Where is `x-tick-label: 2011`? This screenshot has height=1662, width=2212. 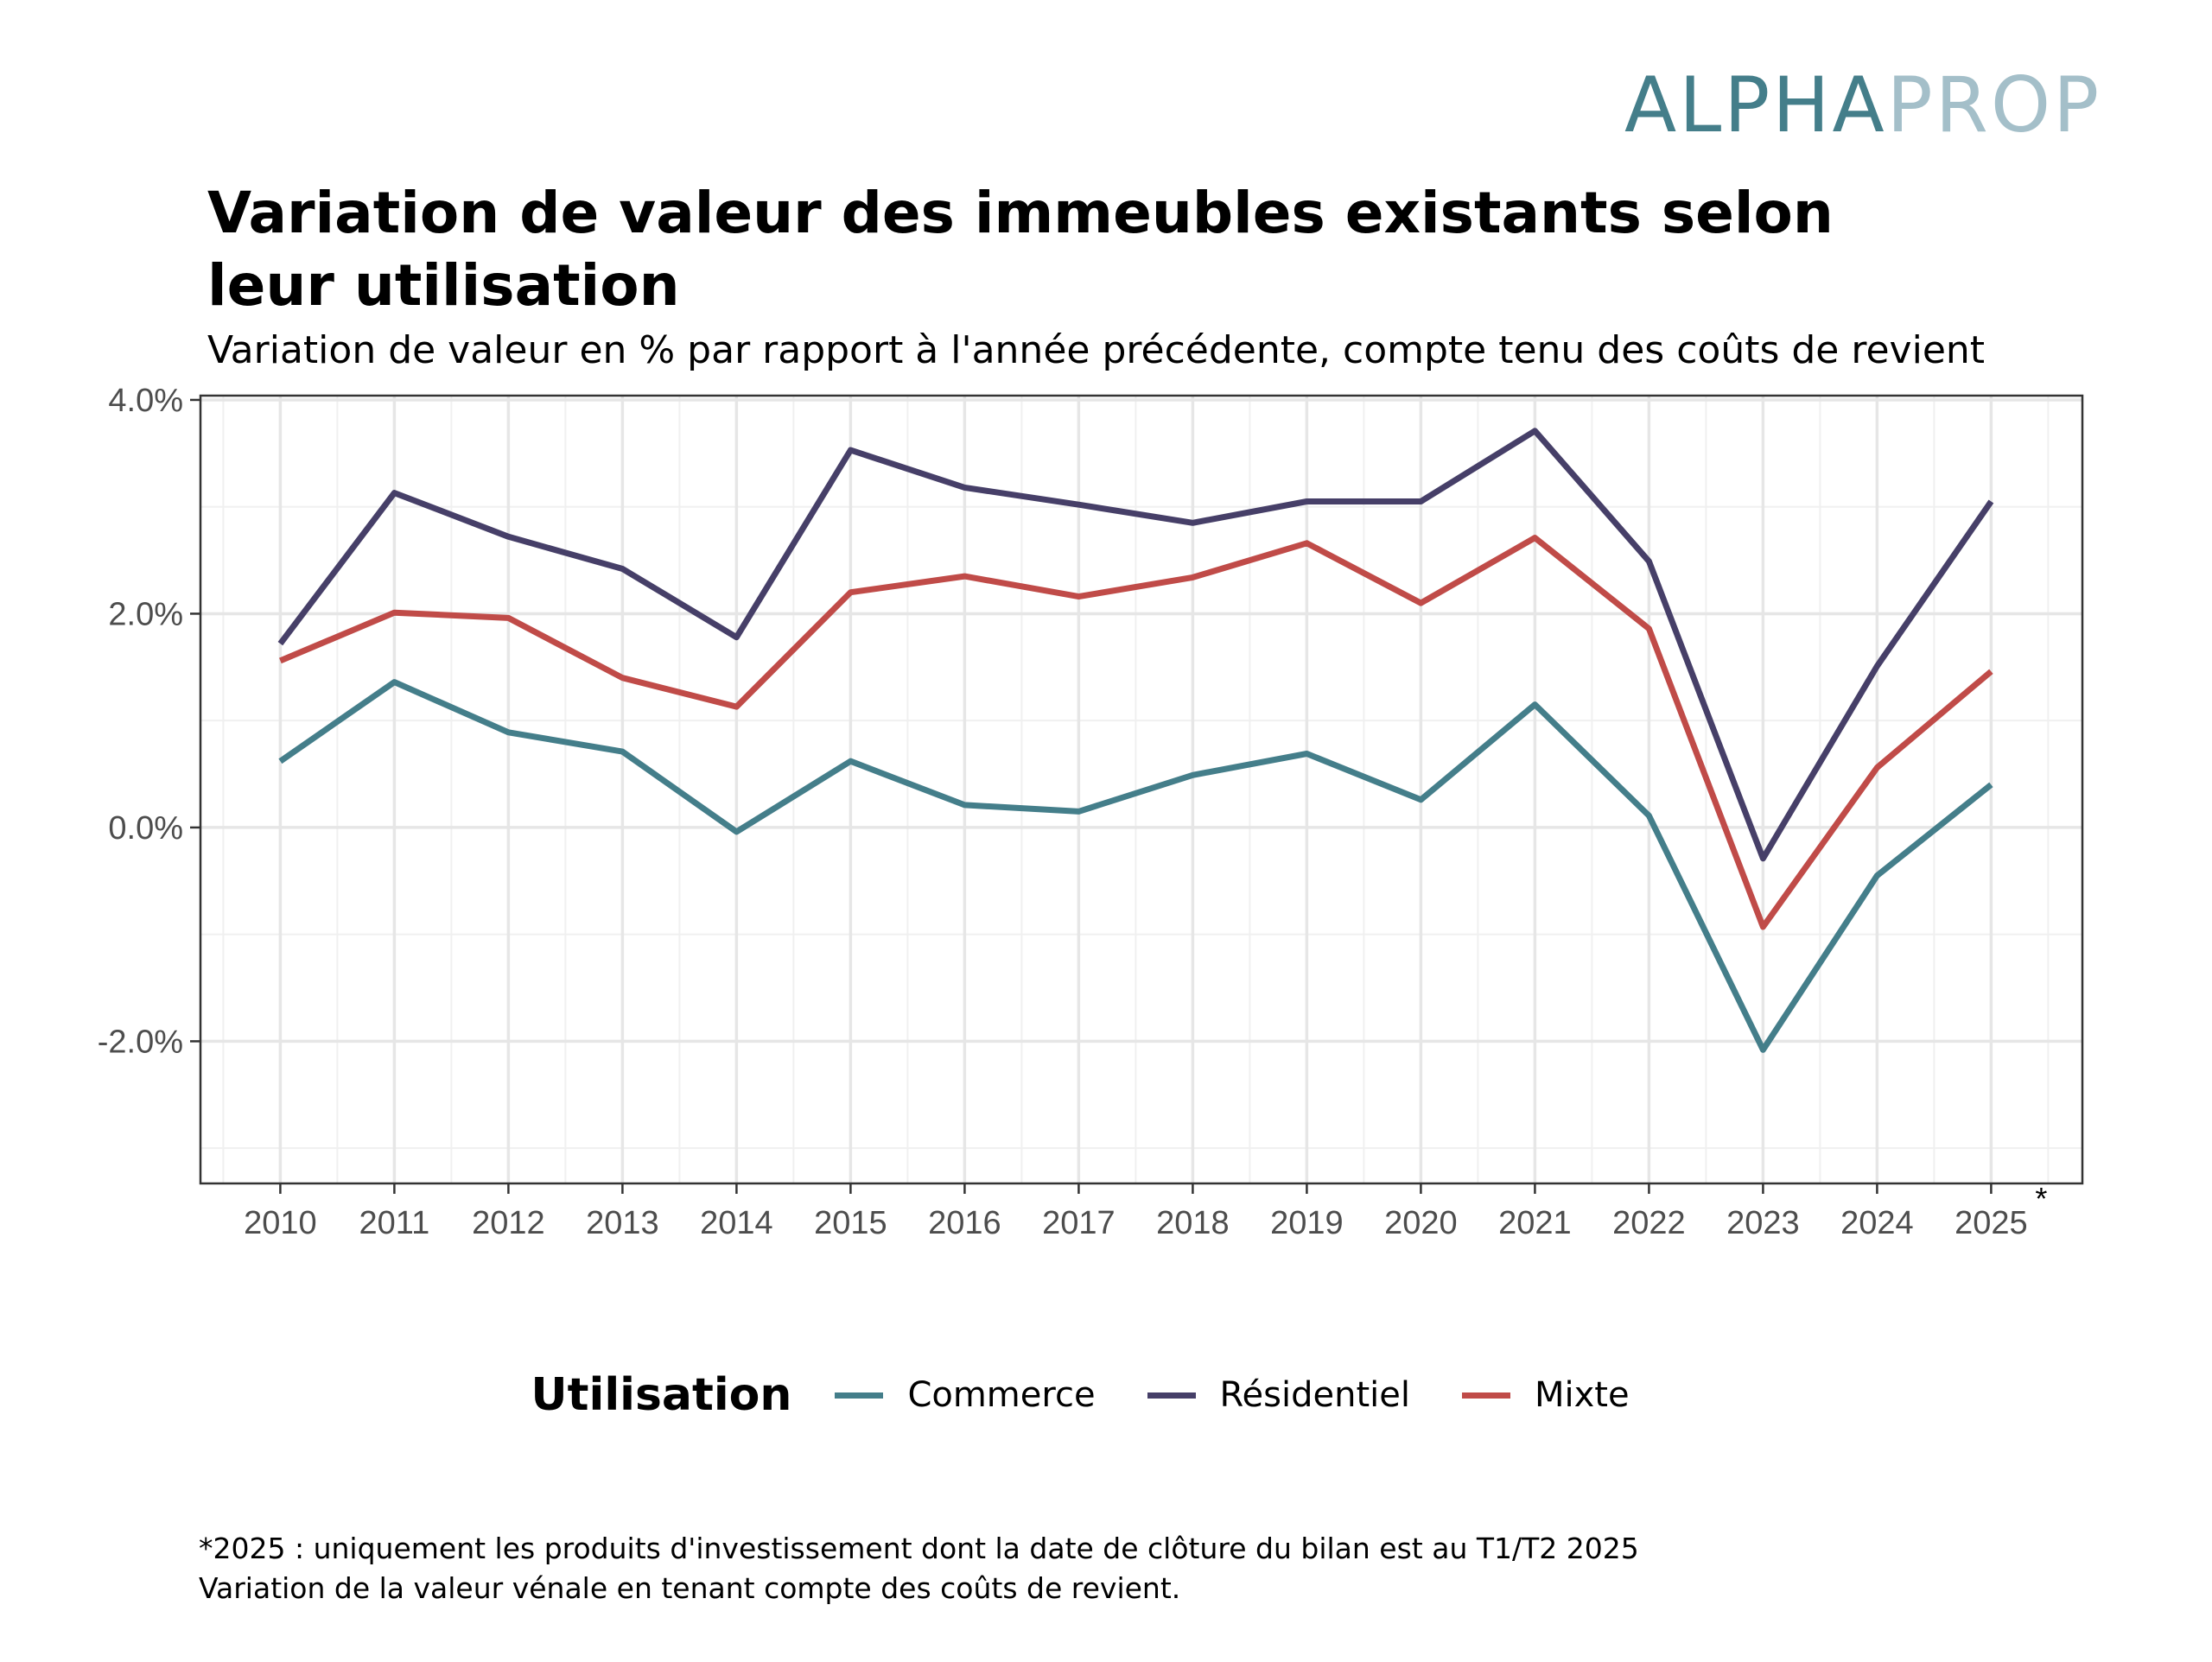
x-tick-label: 2011 is located at coordinates (394, 1223).